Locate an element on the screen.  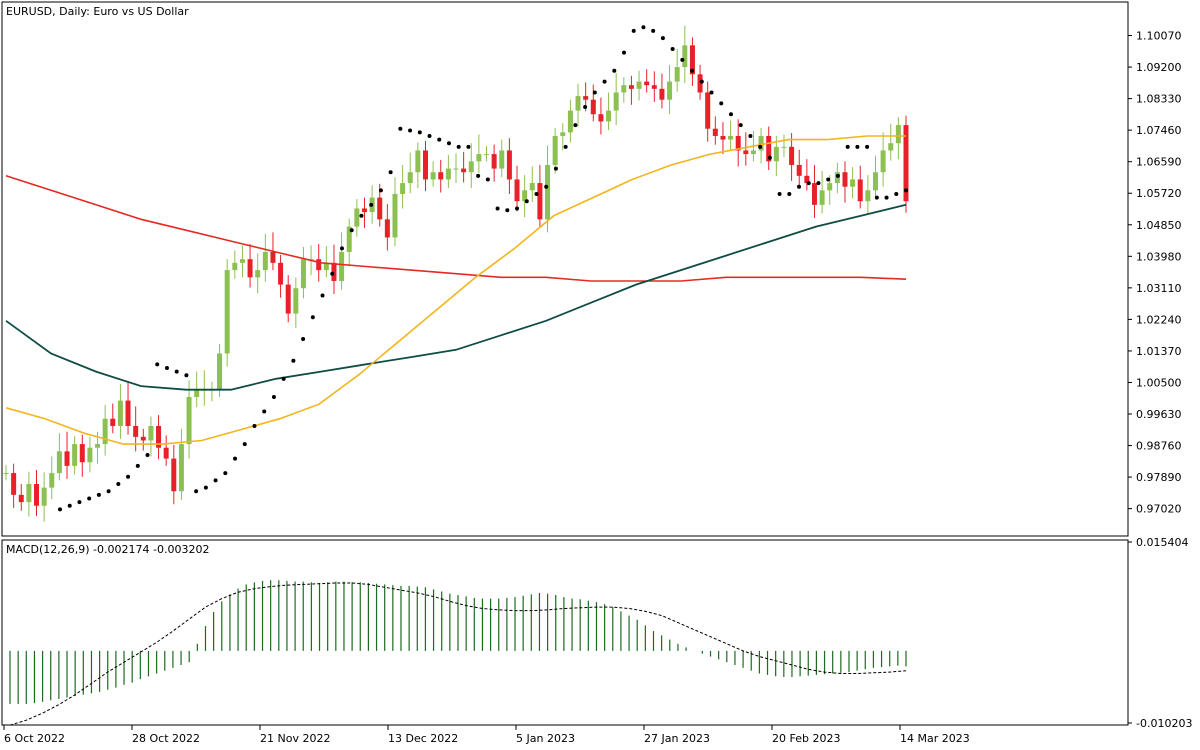
date-tick-label: 27 Jan 2023 is located at coordinates (677, 738).